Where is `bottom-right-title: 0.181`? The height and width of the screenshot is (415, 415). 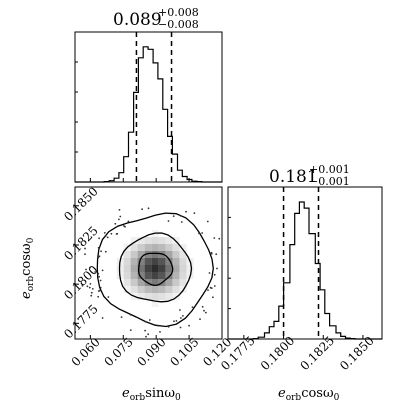
bottom-right-title: 0.181 is located at coordinates (293, 177).